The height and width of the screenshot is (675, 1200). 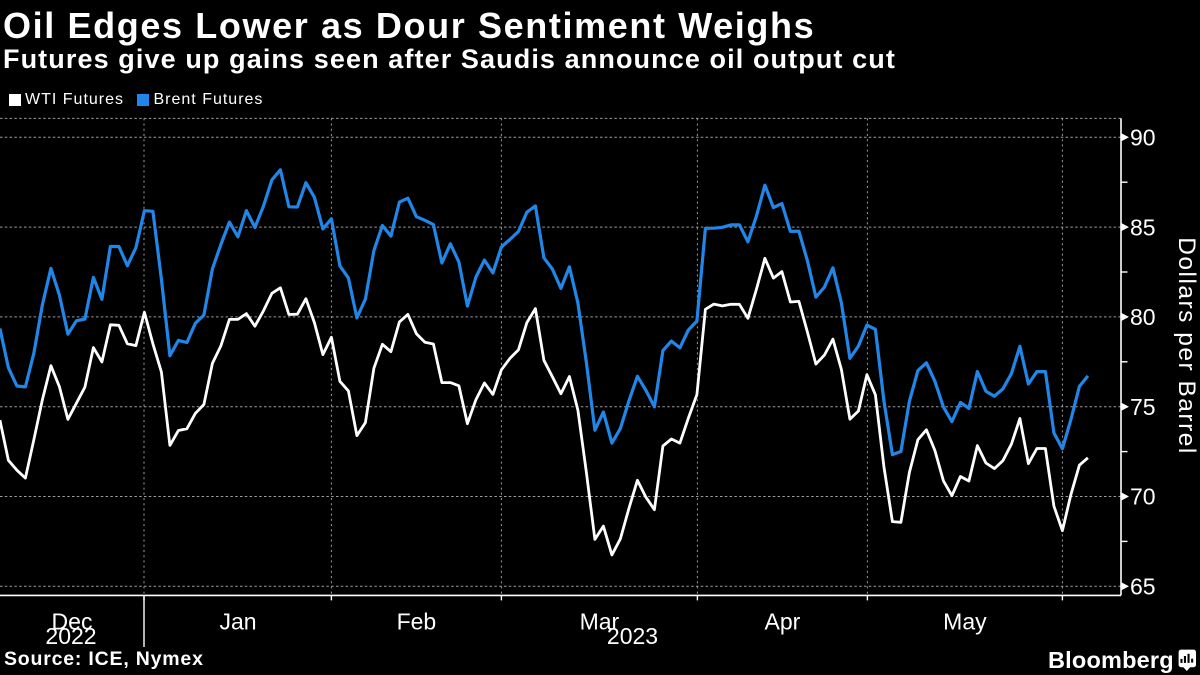 I want to click on svg-text: 2023, so click(x=632, y=636).